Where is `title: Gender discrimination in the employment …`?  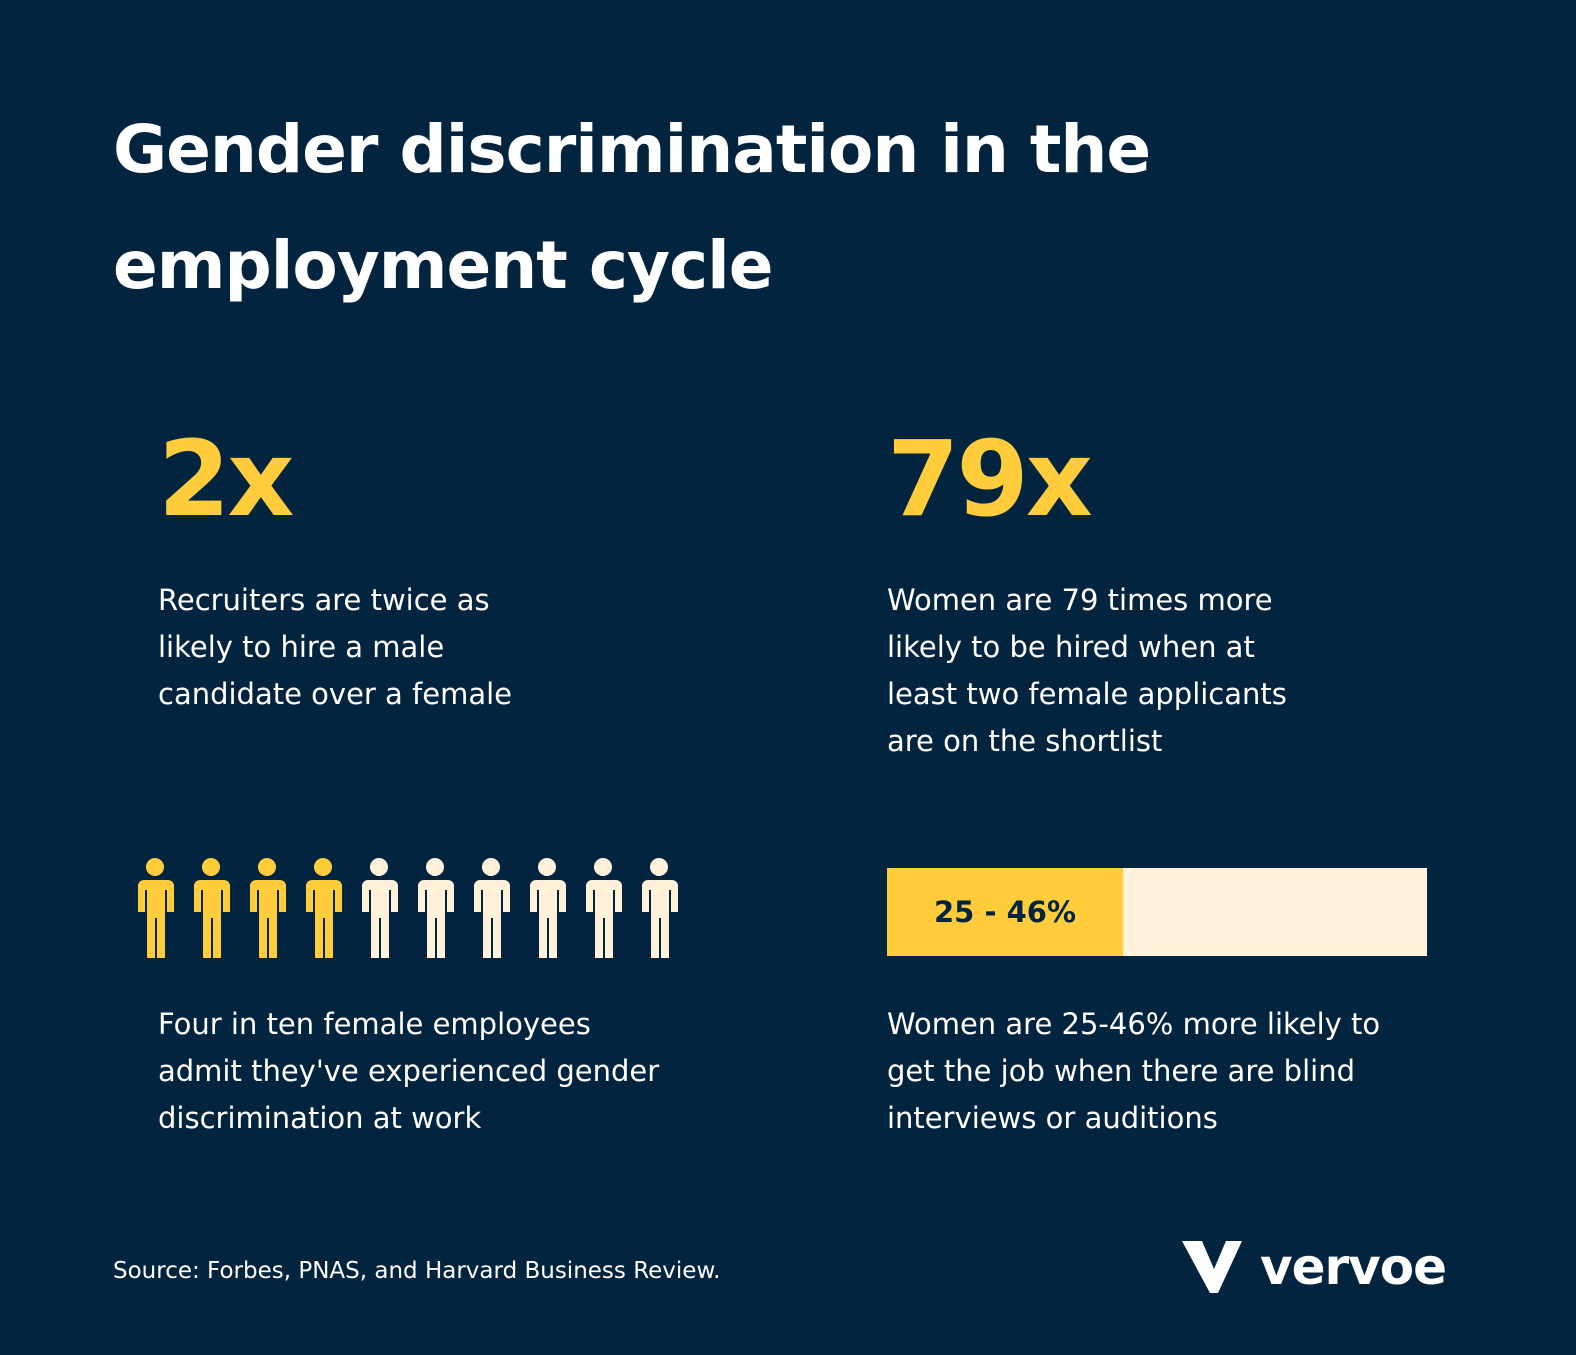 title: Gender discrimination in the employment … is located at coordinates (632, 207).